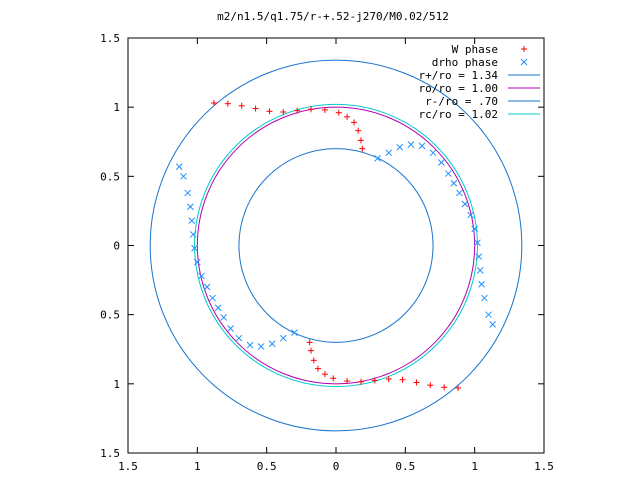 The width and height of the screenshot is (640, 480). I want to click on y-tick-label: 0, so click(116, 246).